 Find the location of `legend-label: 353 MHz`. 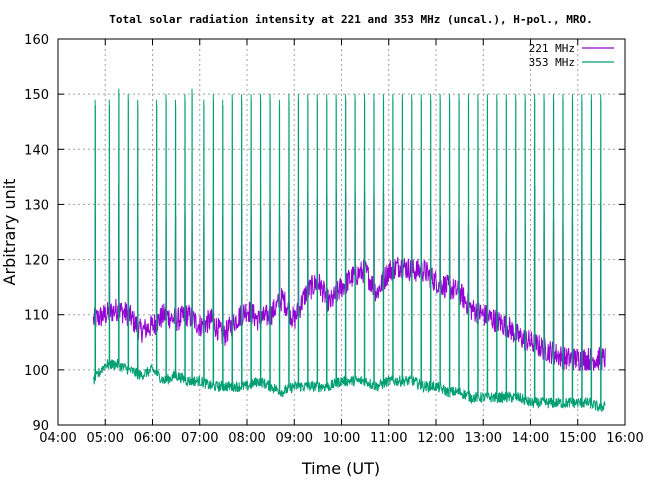

legend-label: 353 MHz is located at coordinates (552, 62).